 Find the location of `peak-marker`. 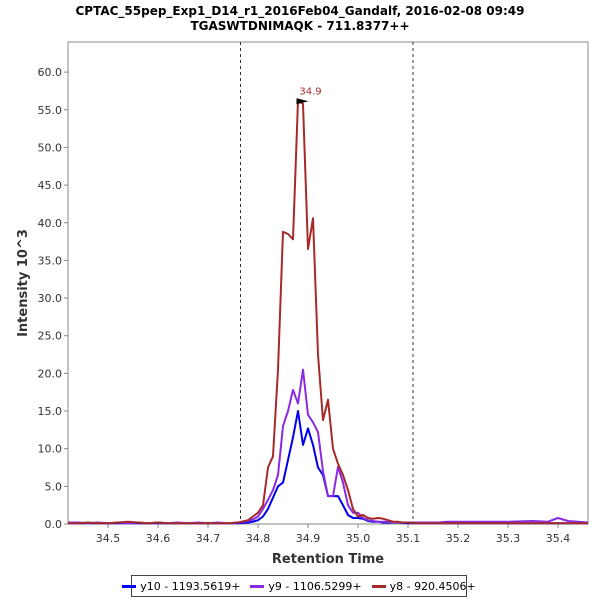

peak-marker is located at coordinates (302, 101).